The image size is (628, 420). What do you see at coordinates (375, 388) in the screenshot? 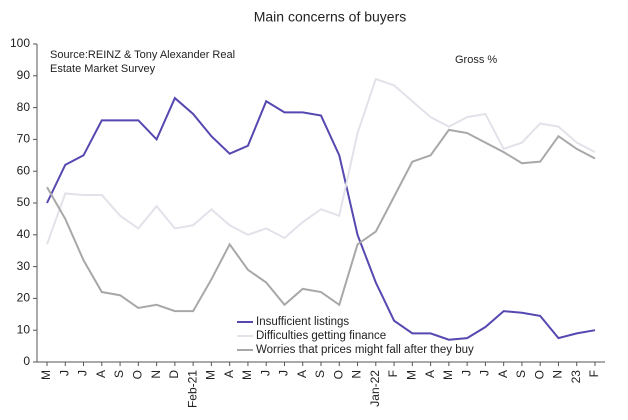
I see `x-tick-label: Jan-22` at bounding box center [375, 388].